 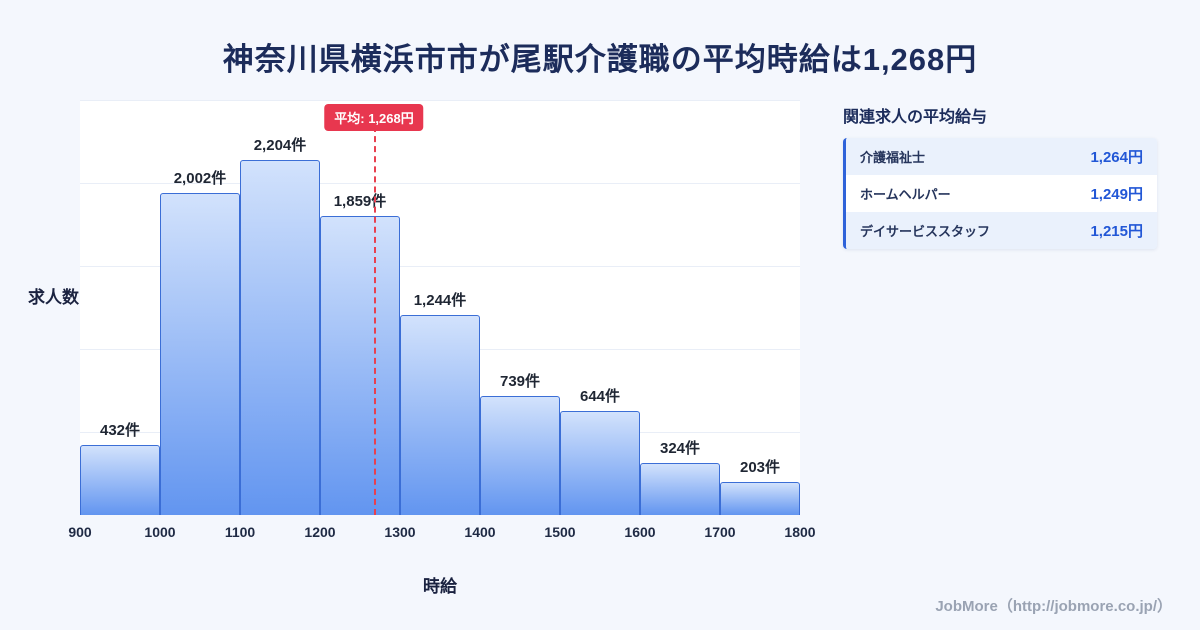 I want to click on x-tick-label: 1800, so click(x=800, y=532).